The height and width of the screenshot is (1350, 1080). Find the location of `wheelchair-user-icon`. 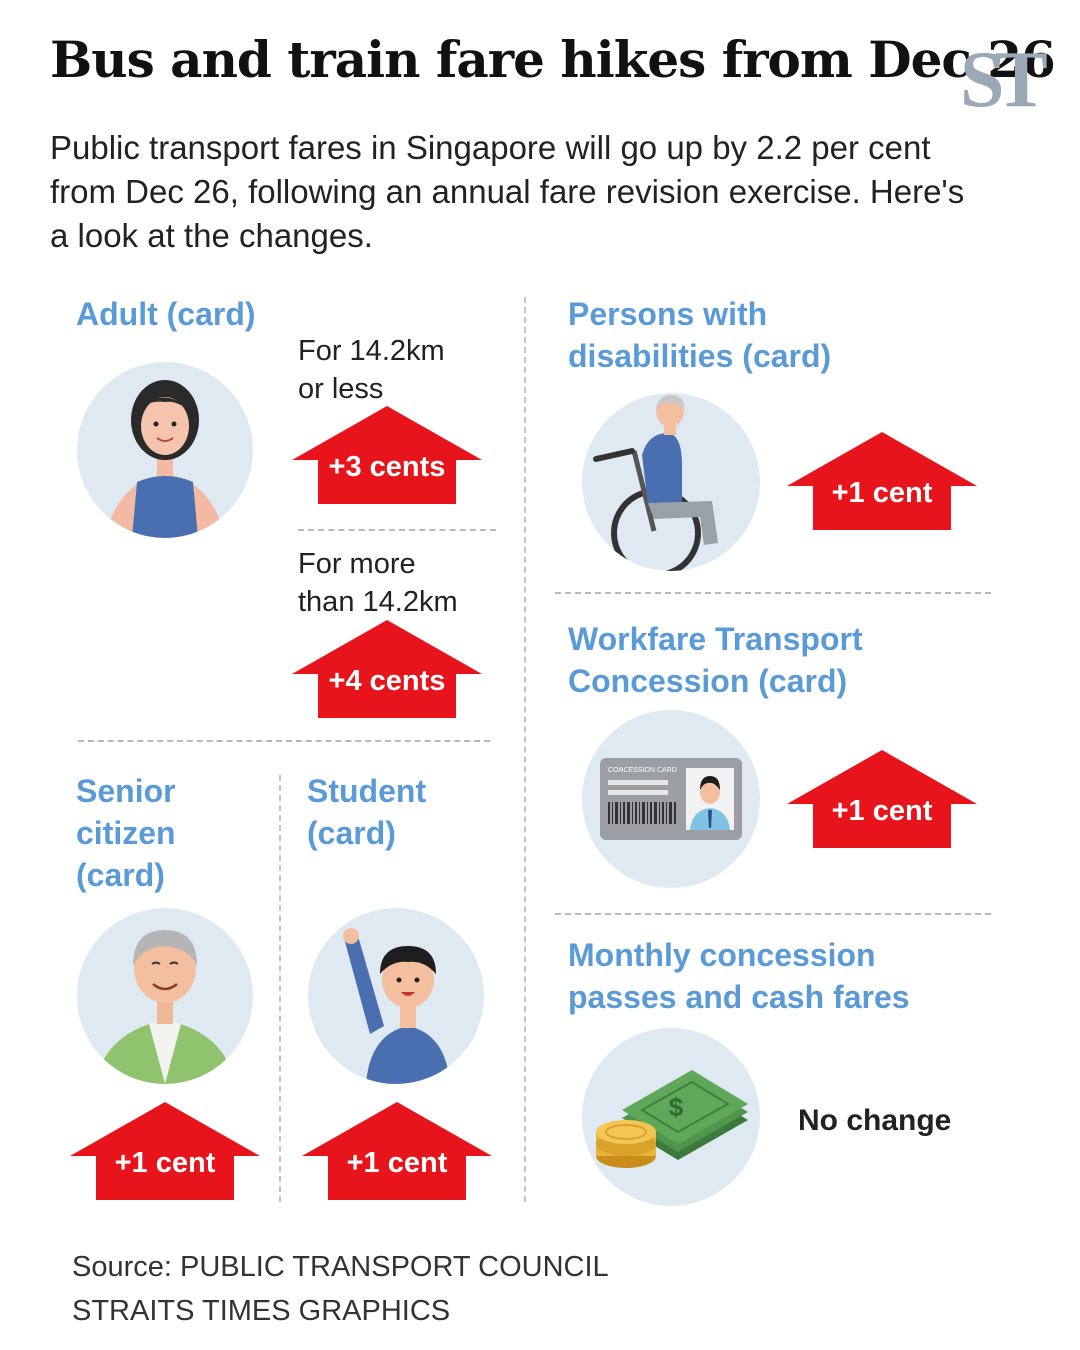

wheelchair-user-icon is located at coordinates (671, 482).